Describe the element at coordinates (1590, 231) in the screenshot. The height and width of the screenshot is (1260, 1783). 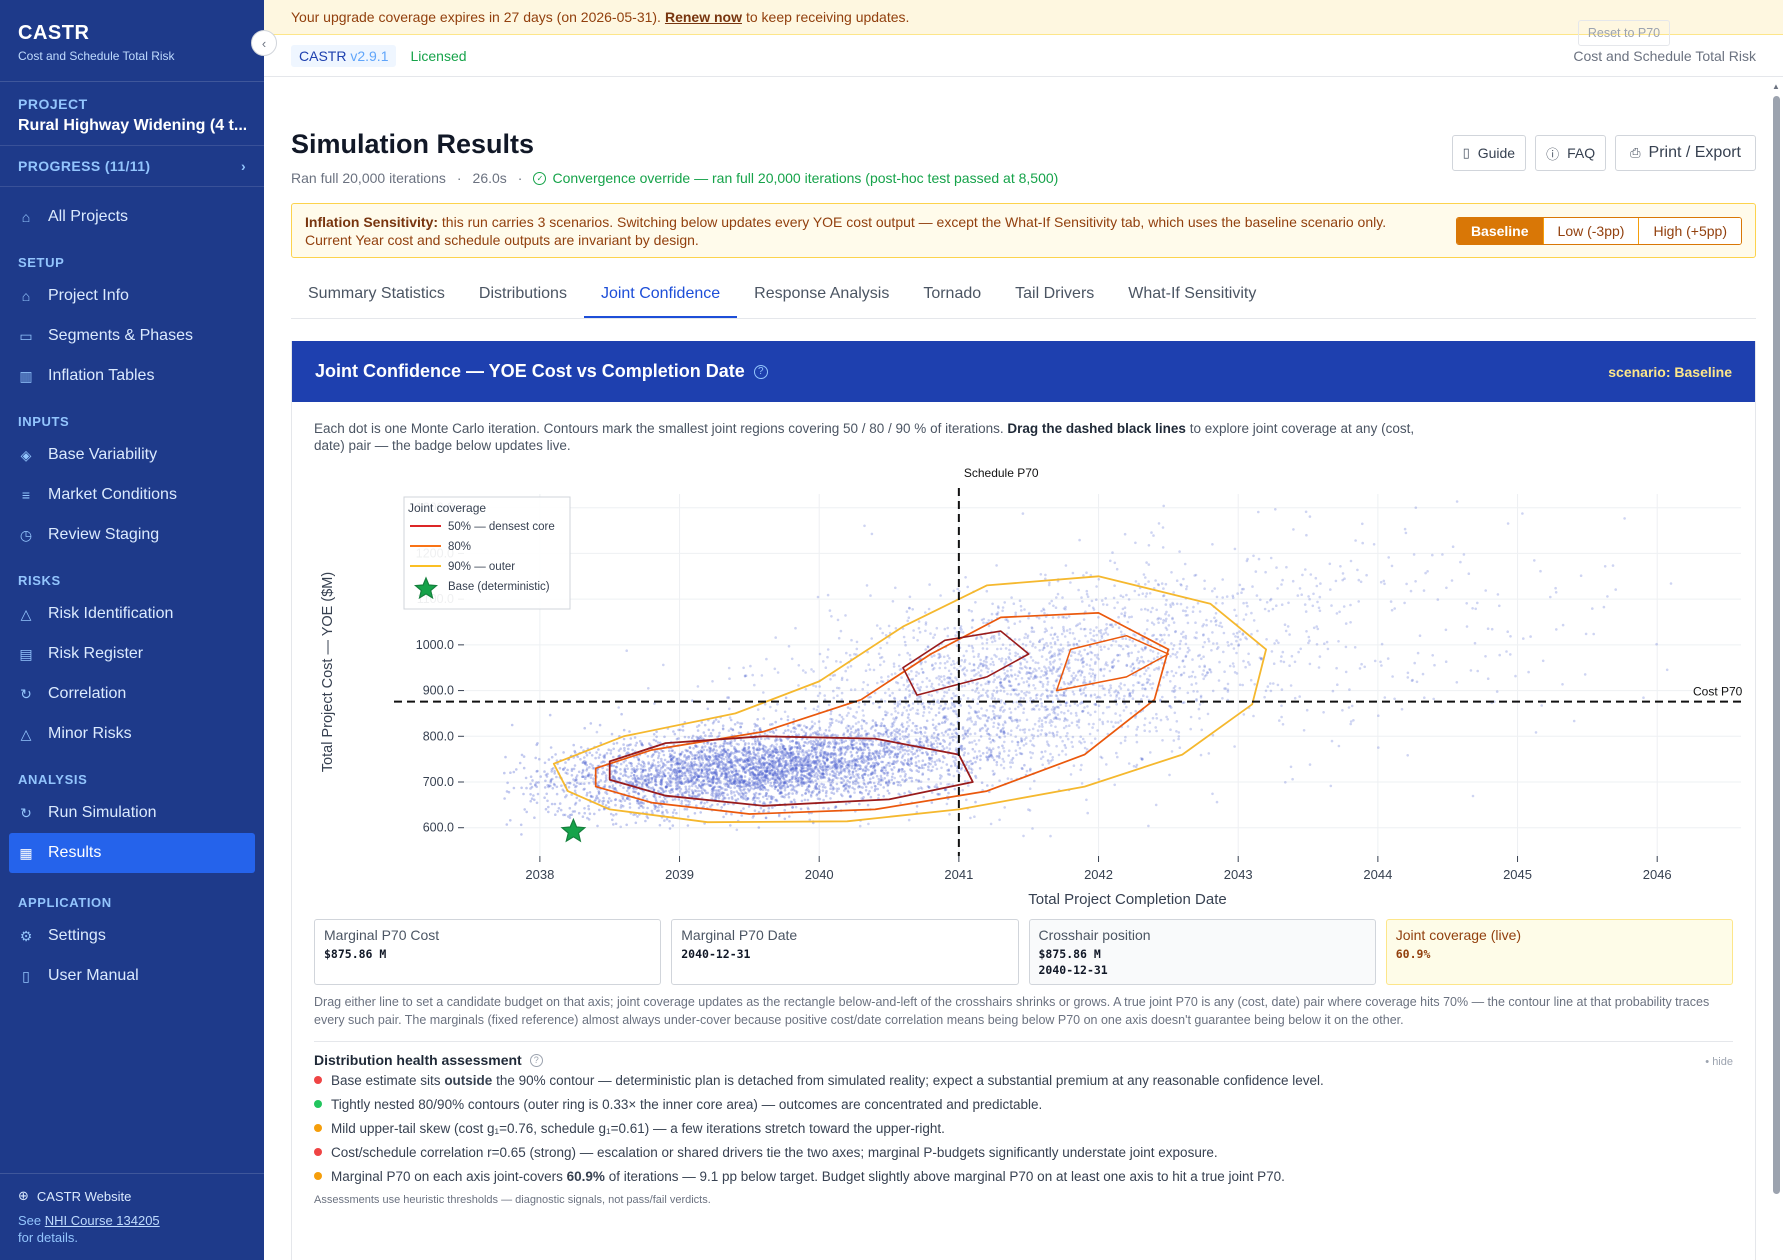
I see `scenario-low: Low (-3pp)` at that location.